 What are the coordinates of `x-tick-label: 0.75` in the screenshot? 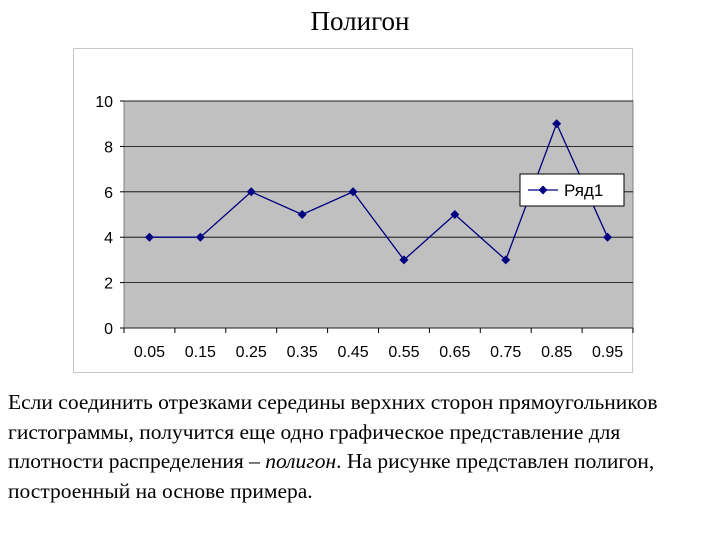 It's located at (505, 352).